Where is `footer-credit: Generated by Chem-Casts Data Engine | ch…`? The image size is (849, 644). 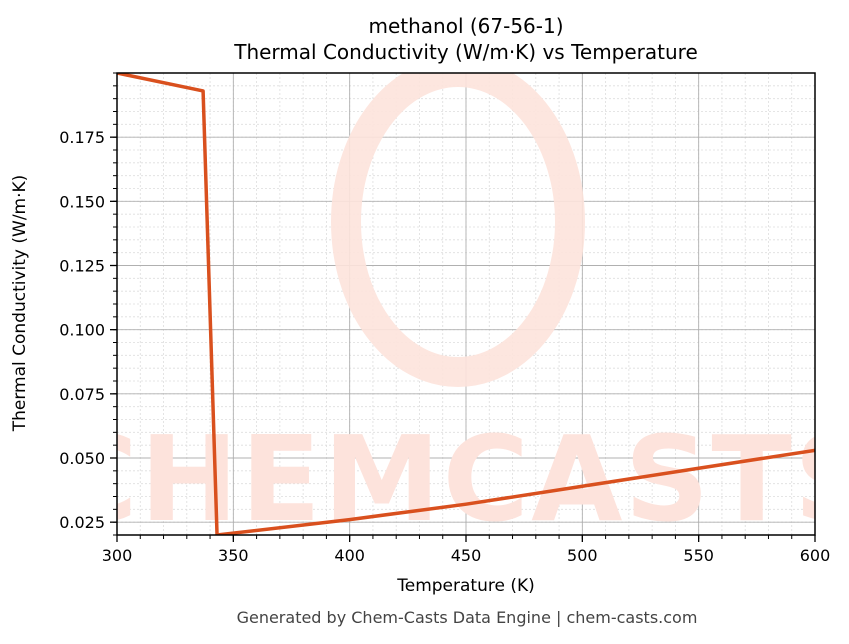
footer-credit: Generated by Chem-Casts Data Engine | ch… is located at coordinates (467, 617).